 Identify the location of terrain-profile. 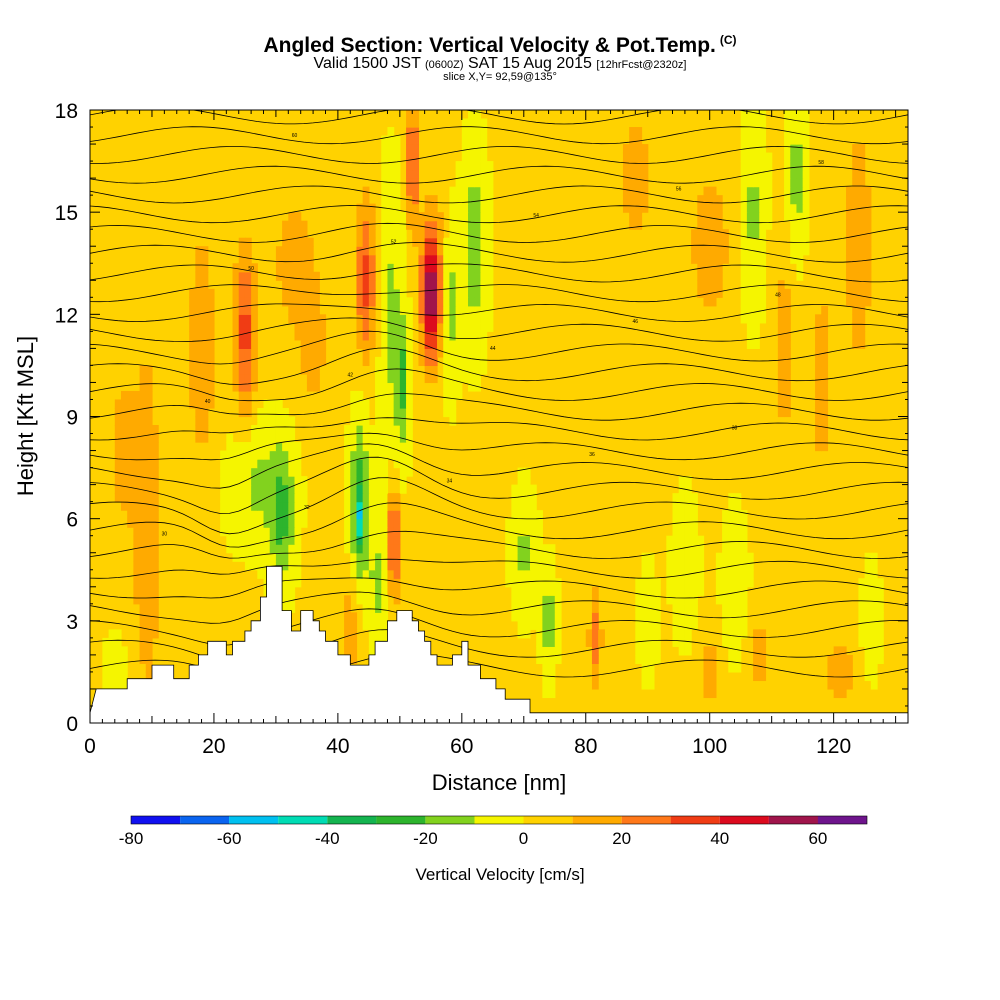
(499, 644).